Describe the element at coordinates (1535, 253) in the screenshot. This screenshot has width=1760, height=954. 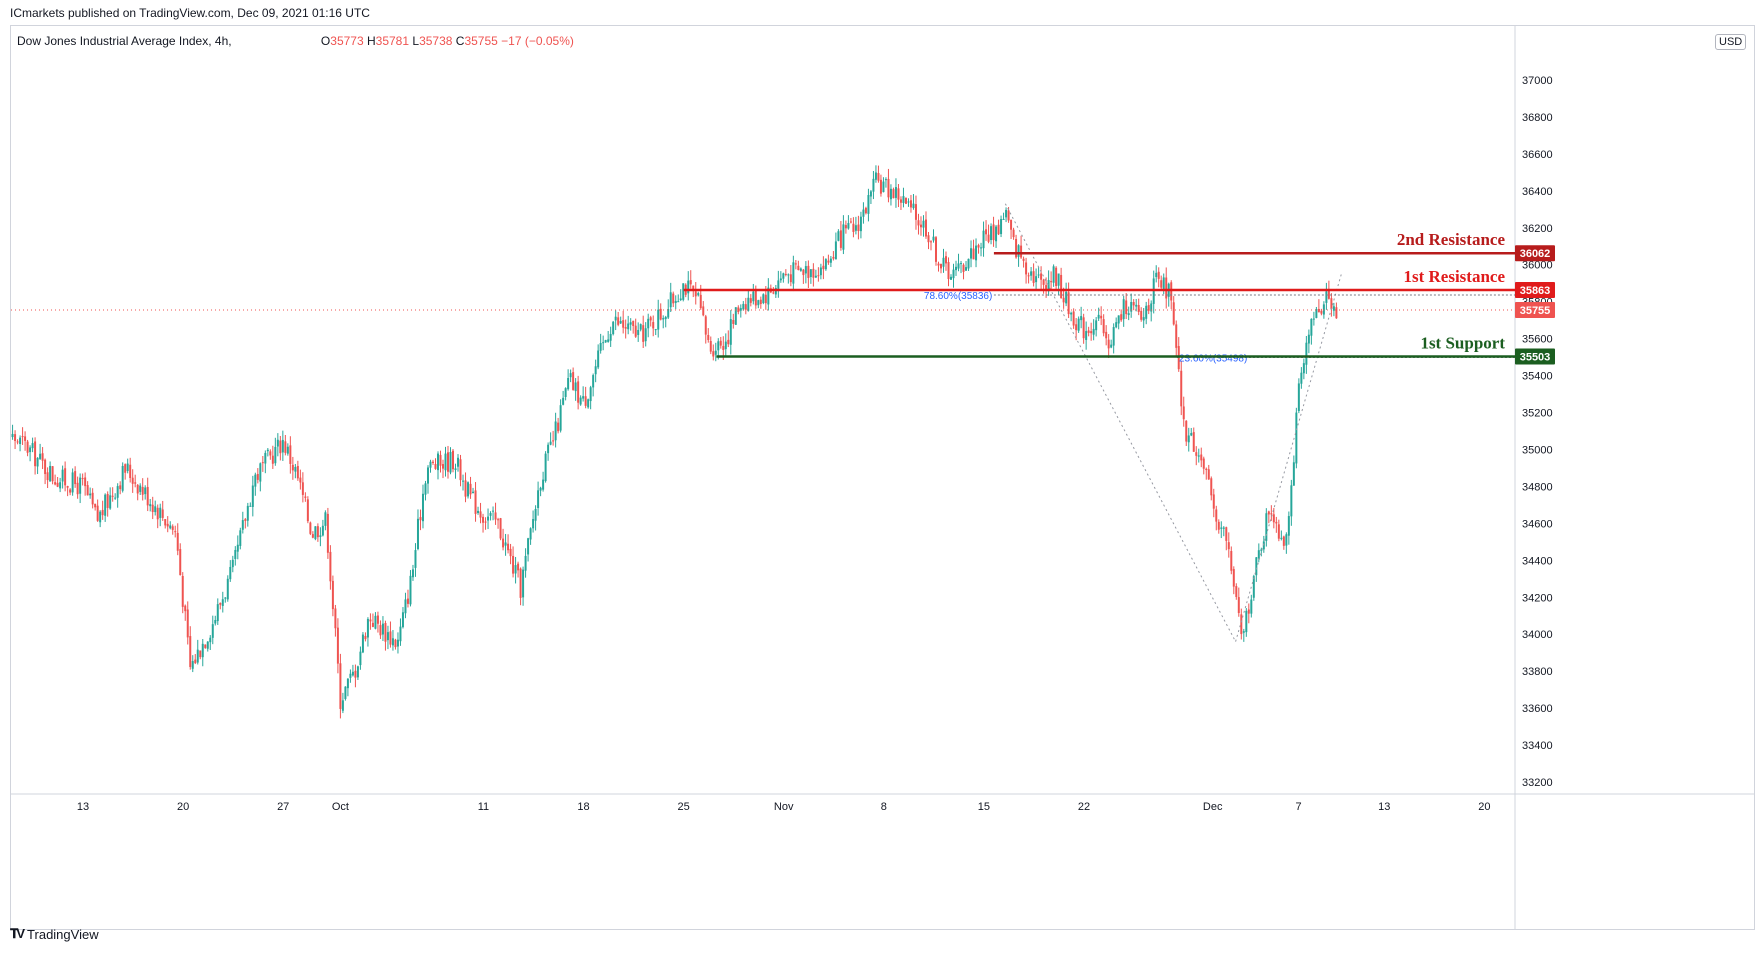
I see `level-price-tag` at that location.